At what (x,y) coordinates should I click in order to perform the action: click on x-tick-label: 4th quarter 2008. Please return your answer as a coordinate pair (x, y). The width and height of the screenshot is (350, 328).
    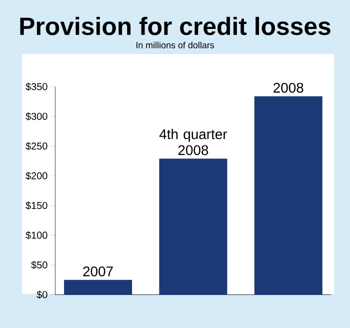
    Looking at the image, I should click on (193, 142).